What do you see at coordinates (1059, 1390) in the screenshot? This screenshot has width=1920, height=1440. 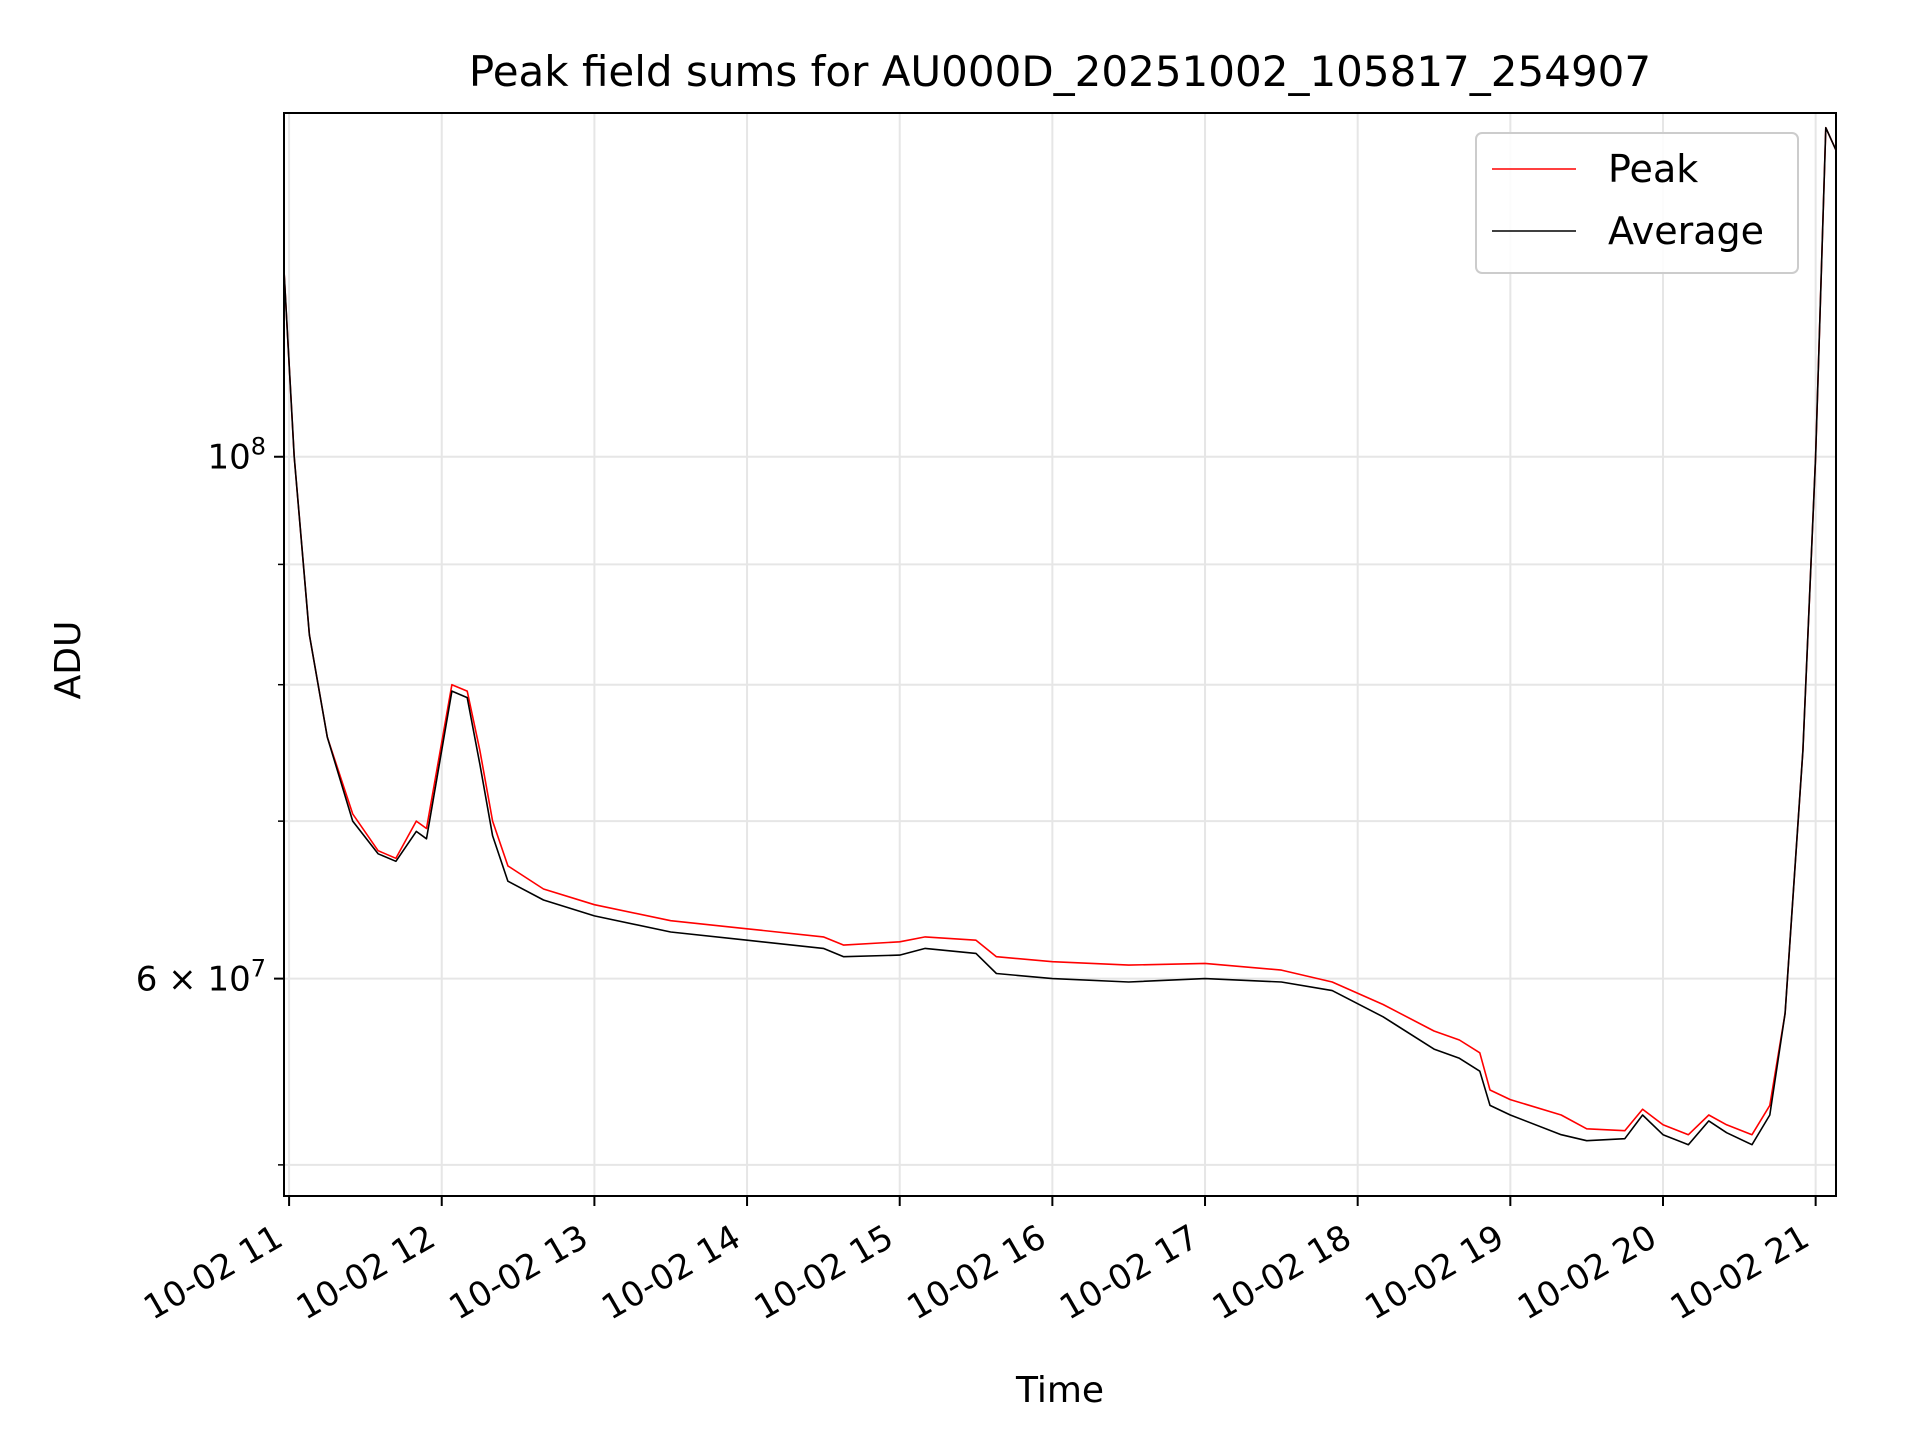 I see `x-axis-label: Time` at bounding box center [1059, 1390].